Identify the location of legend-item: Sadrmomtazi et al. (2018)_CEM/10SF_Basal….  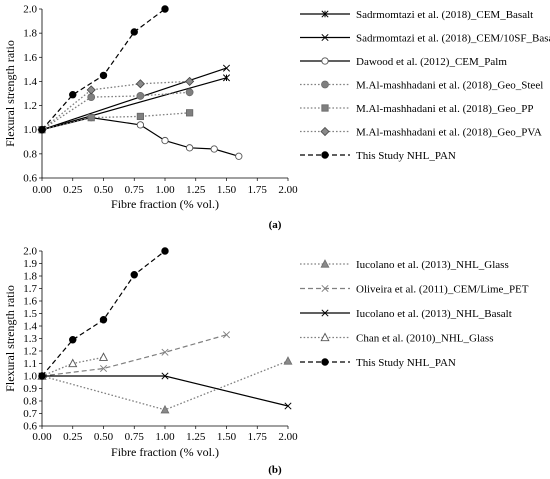
(425, 38).